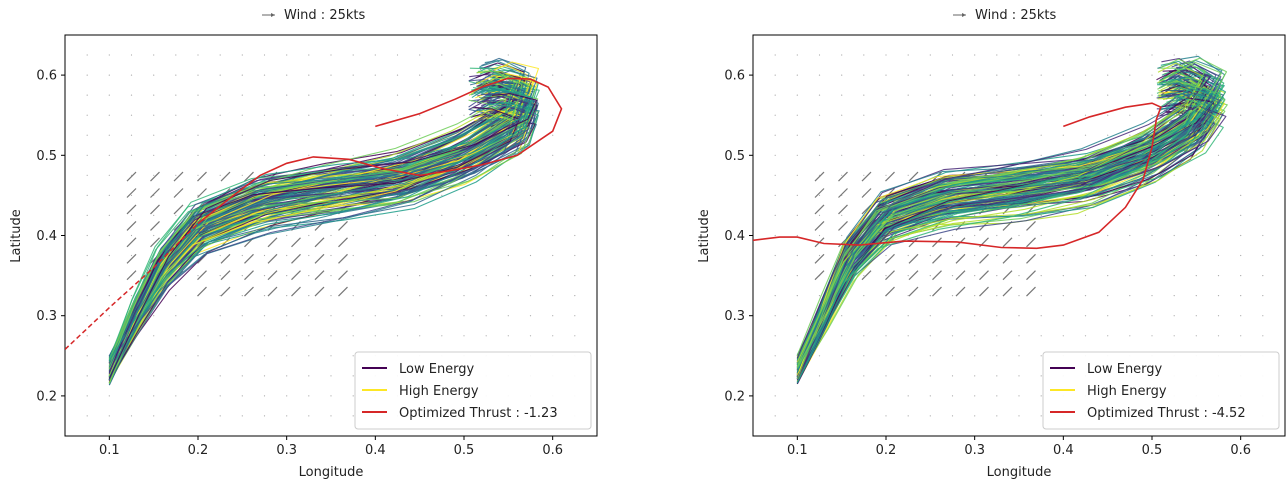  What do you see at coordinates (286, 450) in the screenshot?
I see `x-tick-label: 0.3` at bounding box center [286, 450].